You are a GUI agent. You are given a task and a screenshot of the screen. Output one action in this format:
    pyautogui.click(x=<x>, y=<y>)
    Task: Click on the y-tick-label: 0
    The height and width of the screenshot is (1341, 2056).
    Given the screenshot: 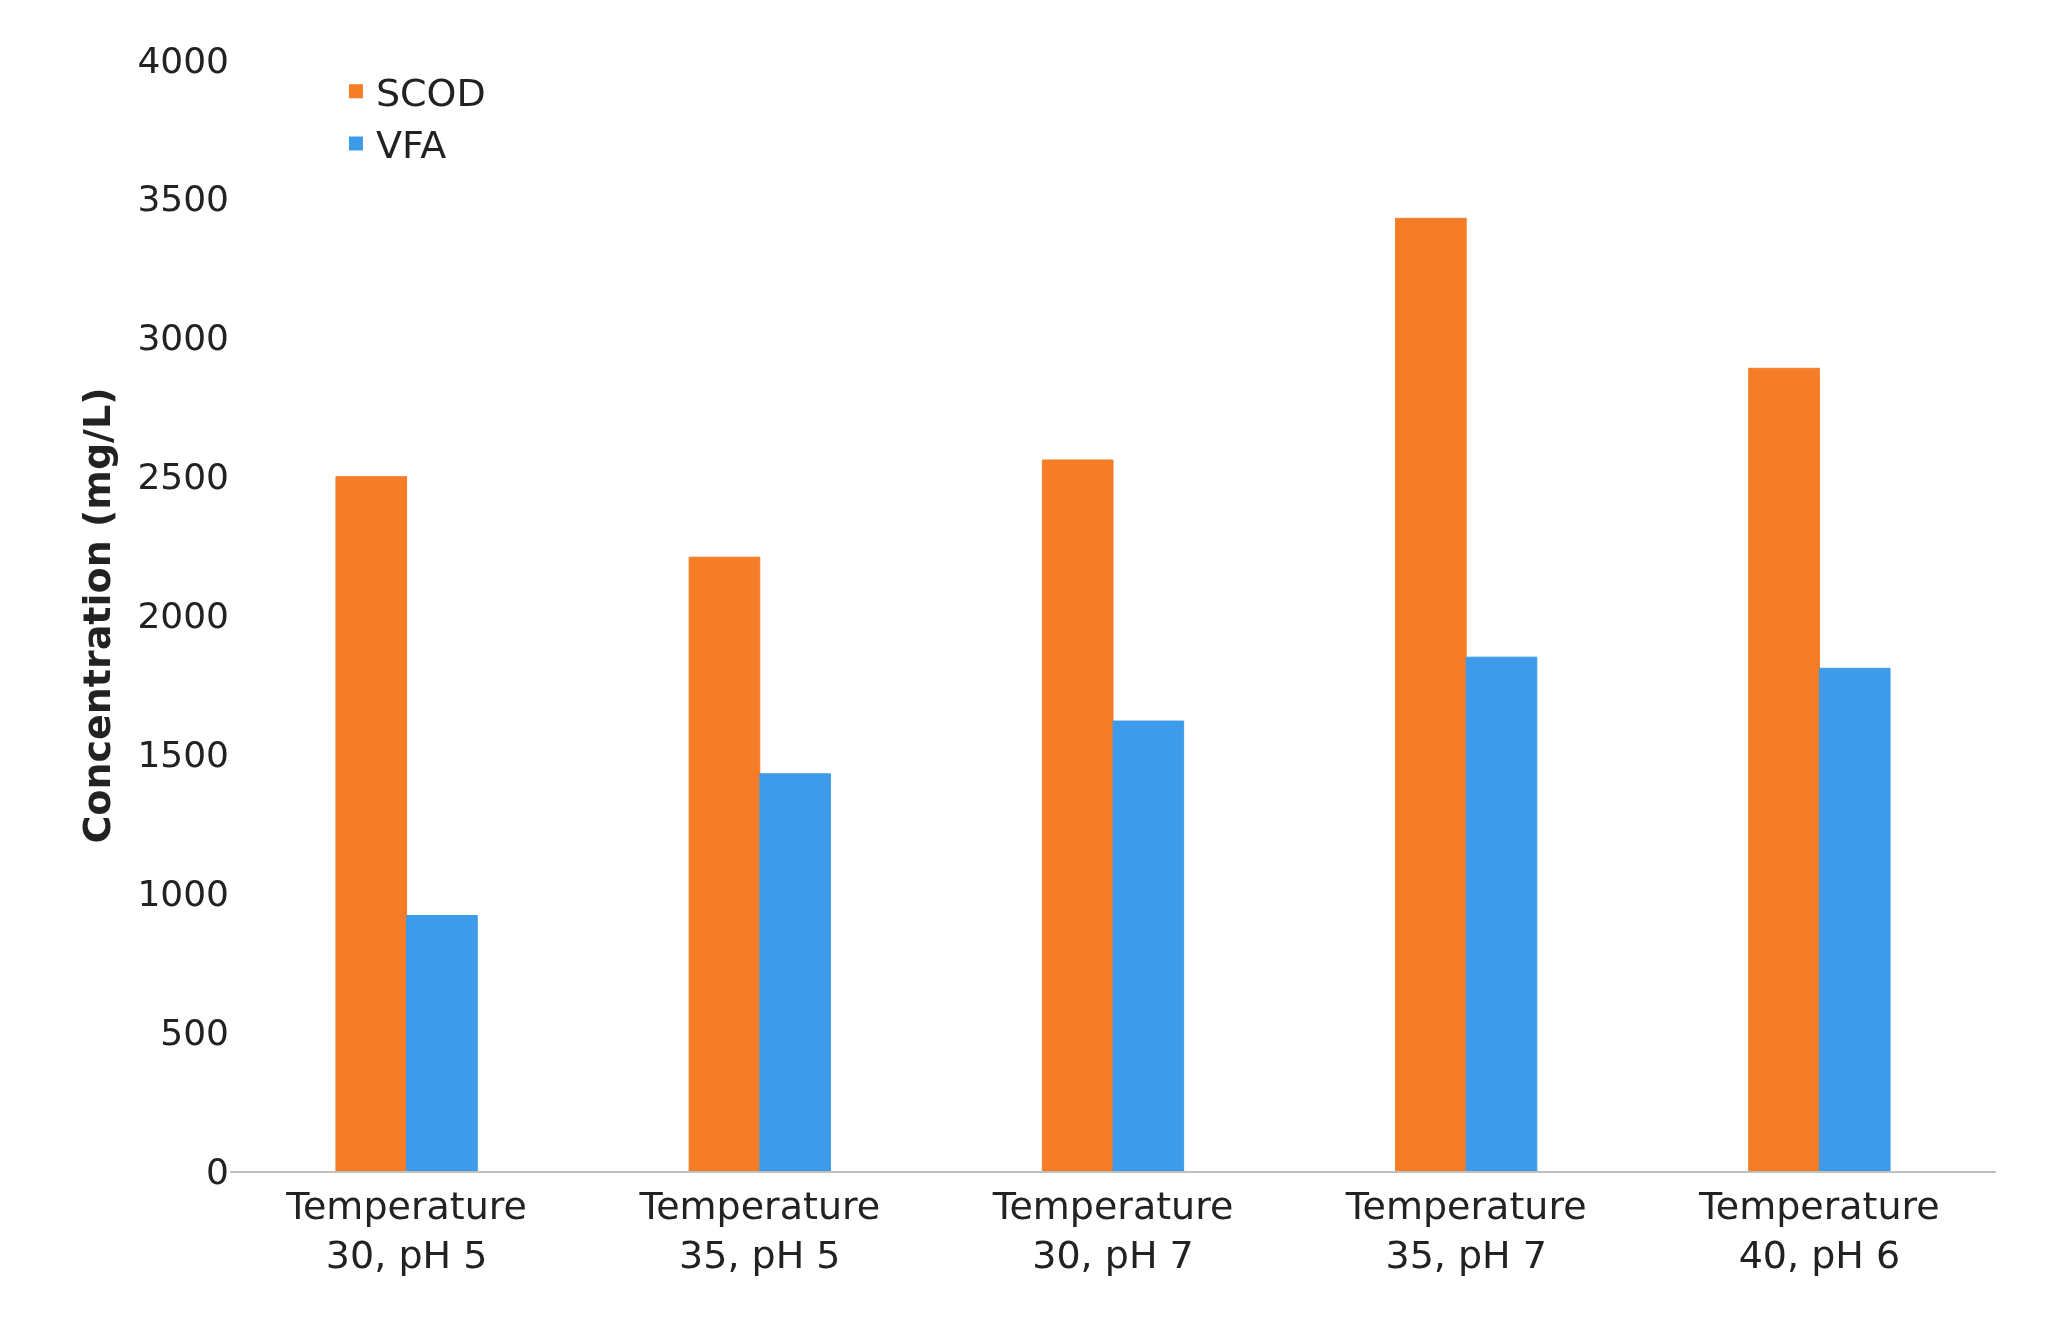 What is the action you would take?
    pyautogui.click(x=217, y=1171)
    